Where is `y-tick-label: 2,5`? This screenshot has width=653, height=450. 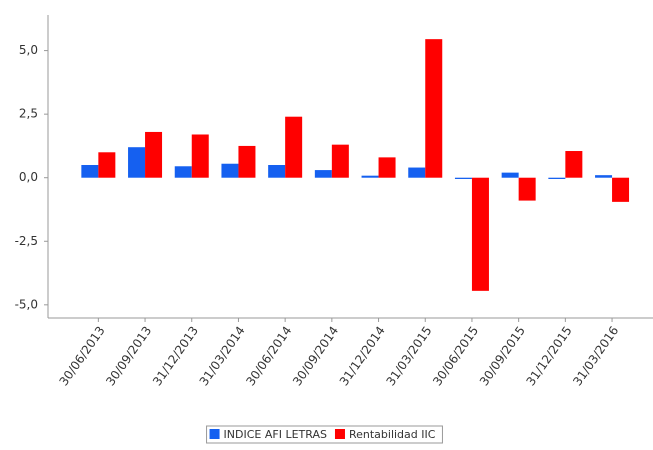 y-tick-label: 2,5 is located at coordinates (28, 114).